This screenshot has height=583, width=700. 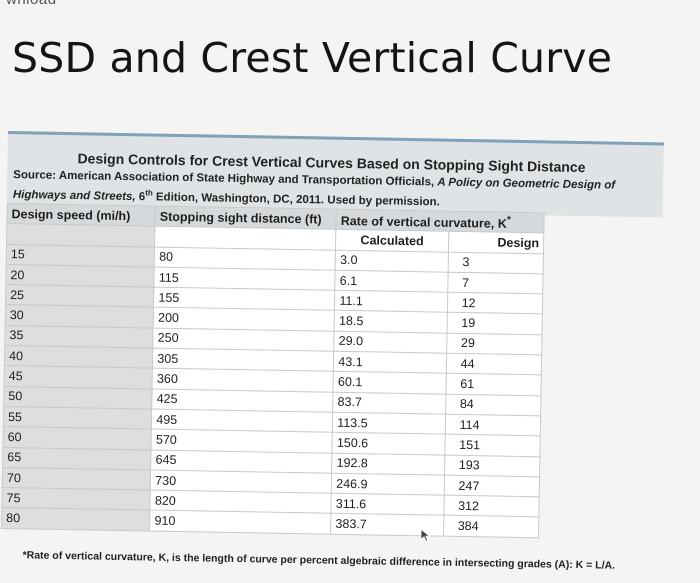 I want to click on cell-k-calculated: 113.5, so click(x=389, y=423).